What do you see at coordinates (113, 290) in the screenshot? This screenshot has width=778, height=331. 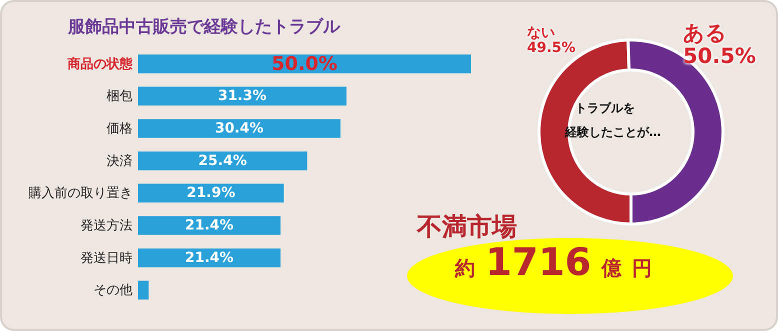 I see `y-tick-label: その他` at bounding box center [113, 290].